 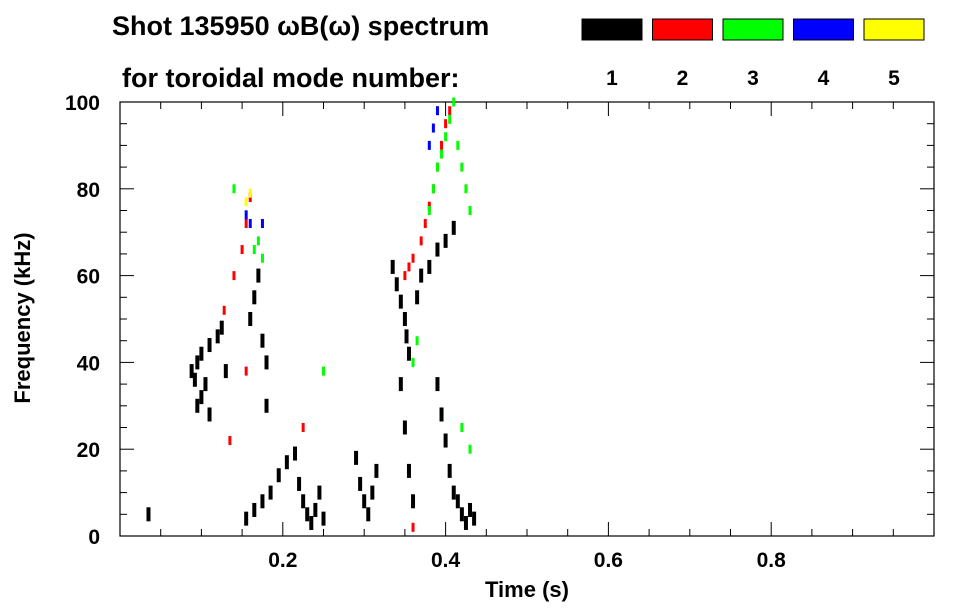 I want to click on x-axis-title: Time (s), so click(x=527, y=589).